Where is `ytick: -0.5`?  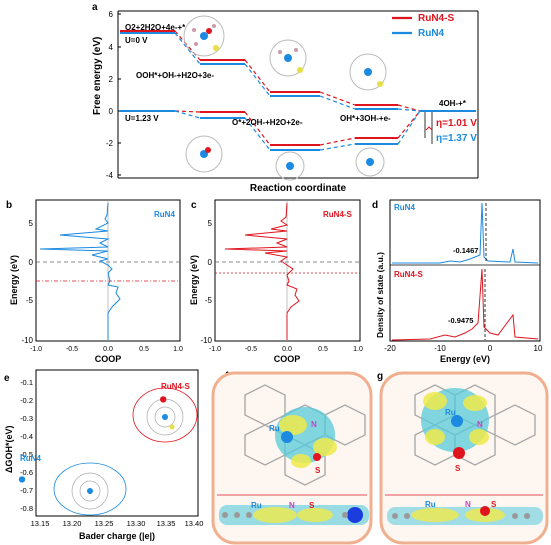 ytick: -0.5 is located at coordinates (26, 454).